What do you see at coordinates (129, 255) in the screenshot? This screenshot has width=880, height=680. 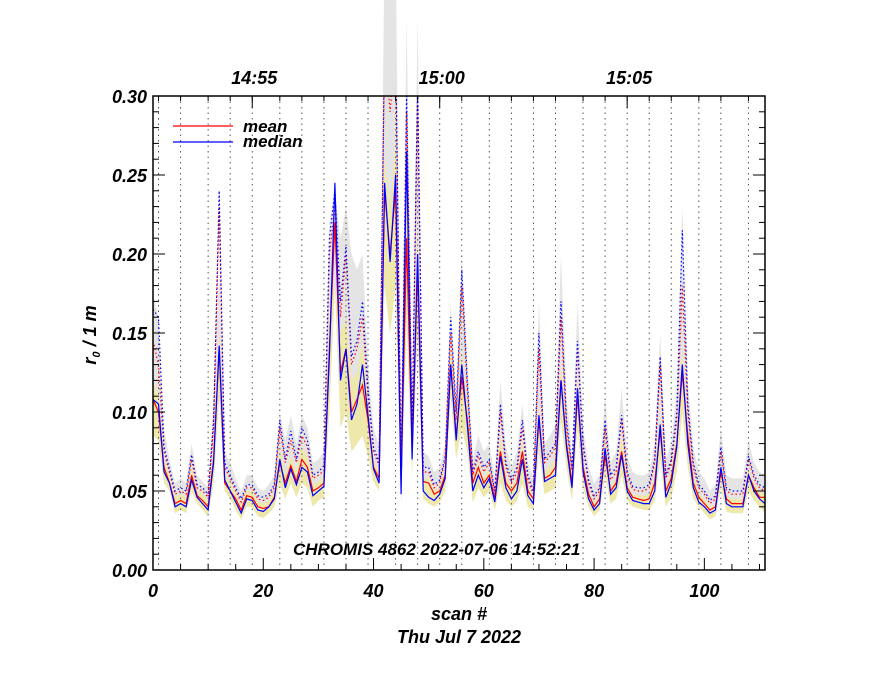 I see `y-tick-label: 0.20` at bounding box center [129, 255].